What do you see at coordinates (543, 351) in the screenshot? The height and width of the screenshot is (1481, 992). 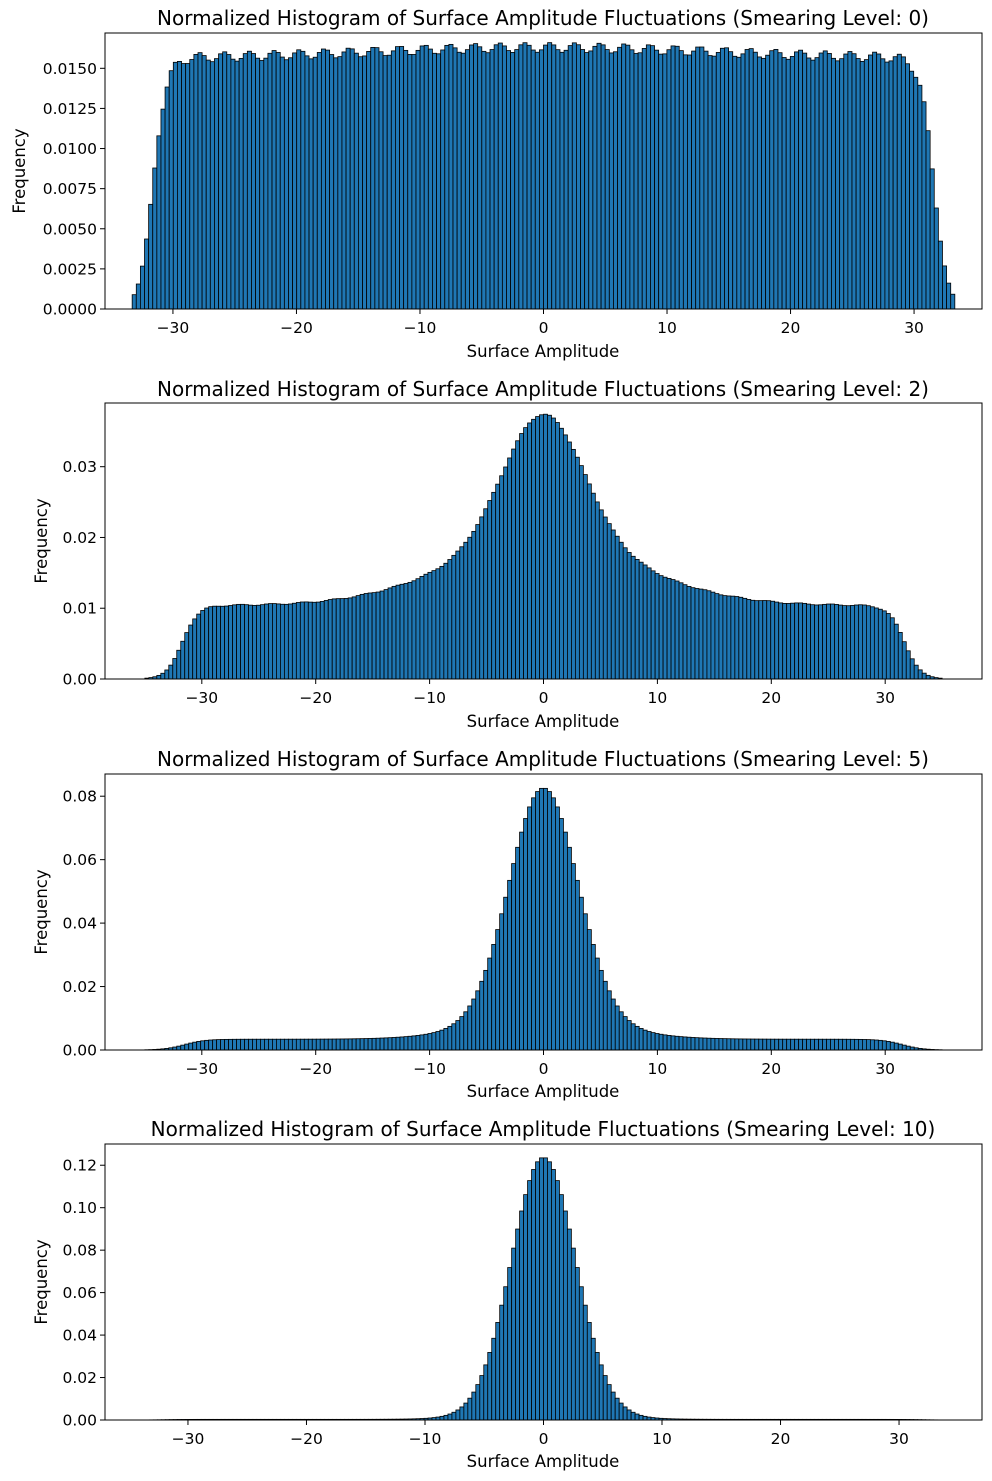 I see `panel-1-x-axis-label: Surface Amplitude` at bounding box center [543, 351].